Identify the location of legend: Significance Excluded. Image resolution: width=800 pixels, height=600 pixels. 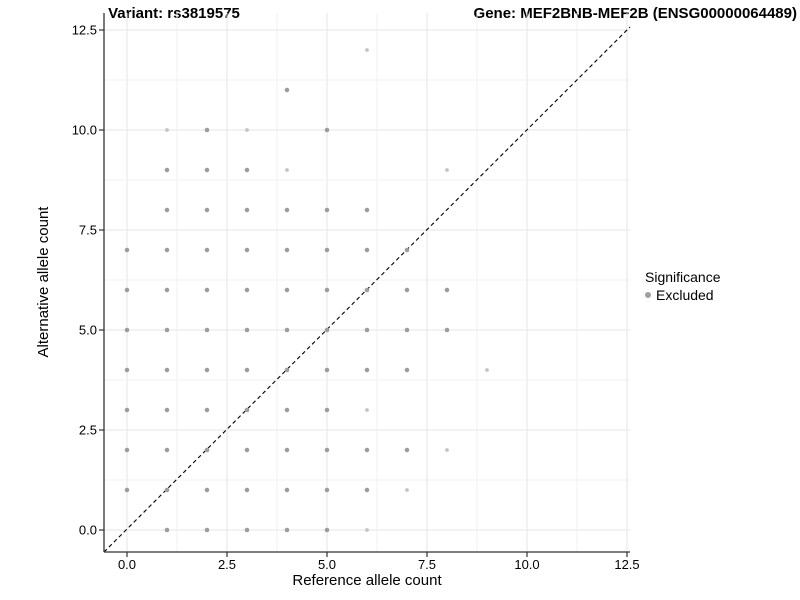
(683, 286).